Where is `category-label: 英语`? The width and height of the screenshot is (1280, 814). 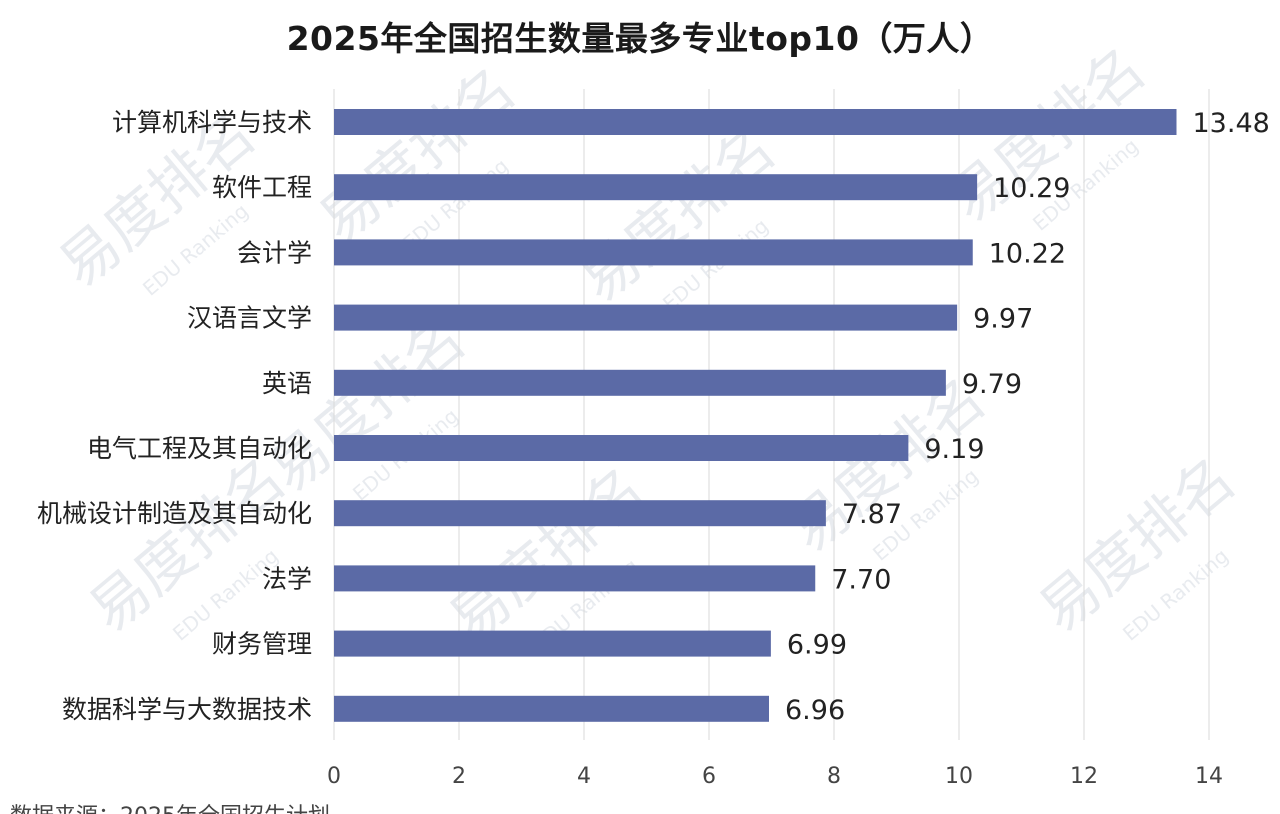 category-label: 英语 is located at coordinates (287, 383).